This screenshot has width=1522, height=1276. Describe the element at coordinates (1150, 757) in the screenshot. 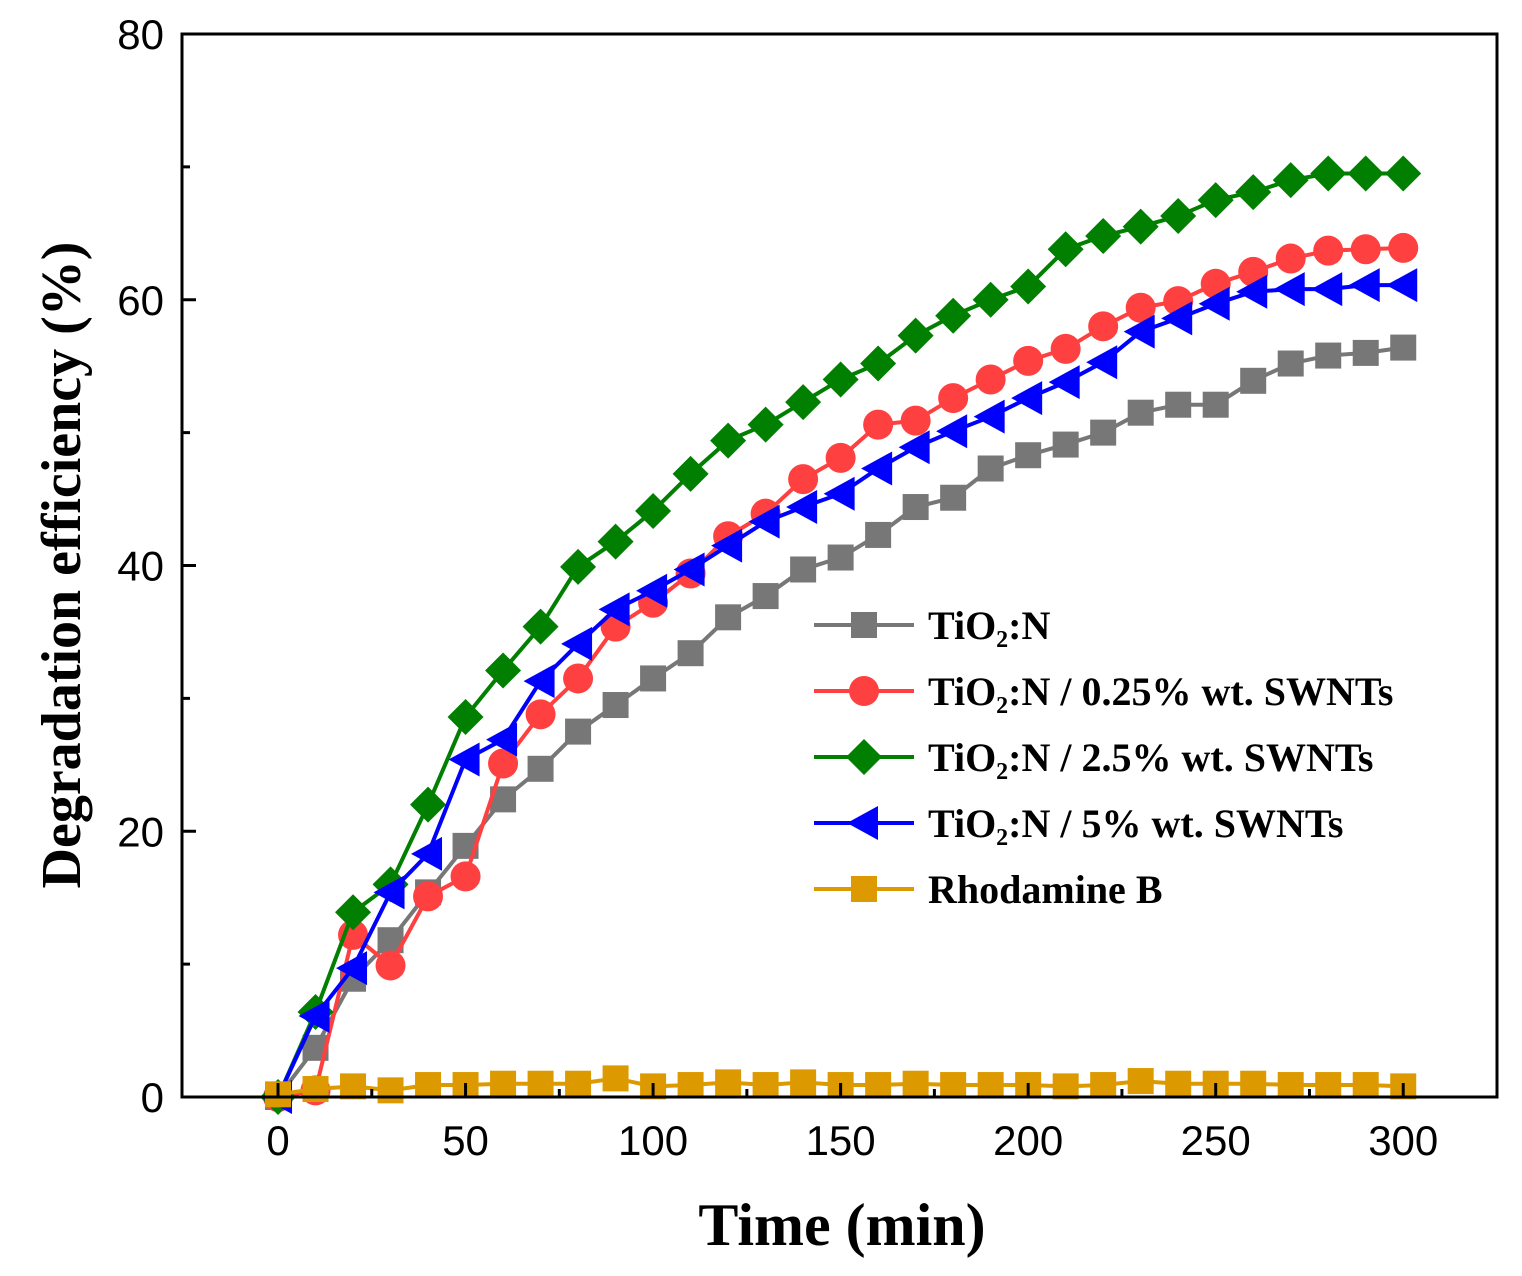

I see `legend-label: TiO₂:N / 2.5% wt. SWNTs` at that location.